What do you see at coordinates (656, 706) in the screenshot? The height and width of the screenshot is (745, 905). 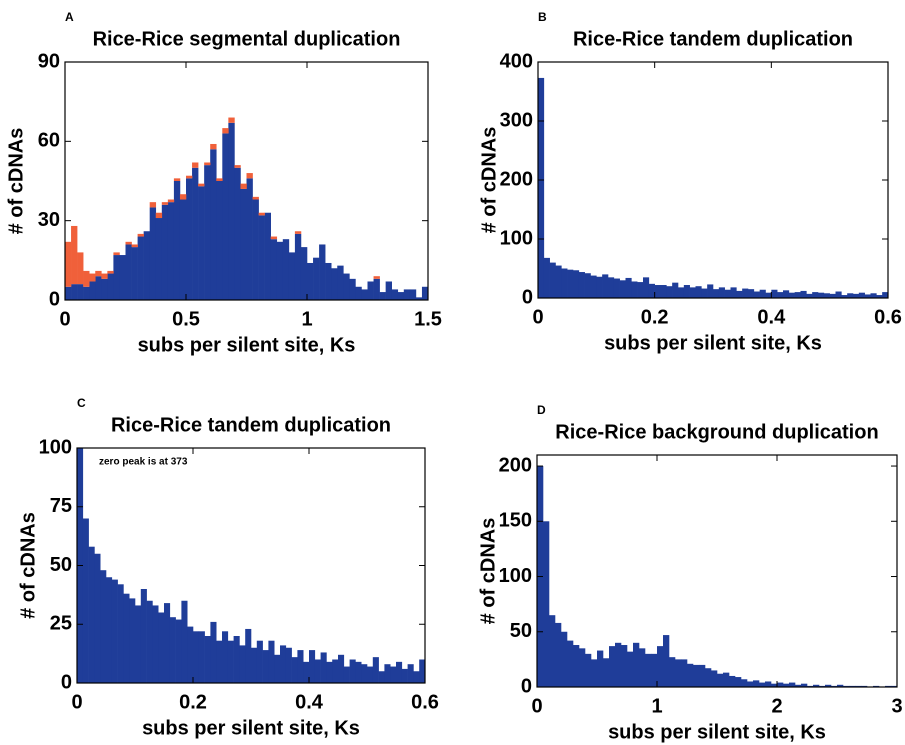 I see `x-tick-label: 1` at bounding box center [656, 706].